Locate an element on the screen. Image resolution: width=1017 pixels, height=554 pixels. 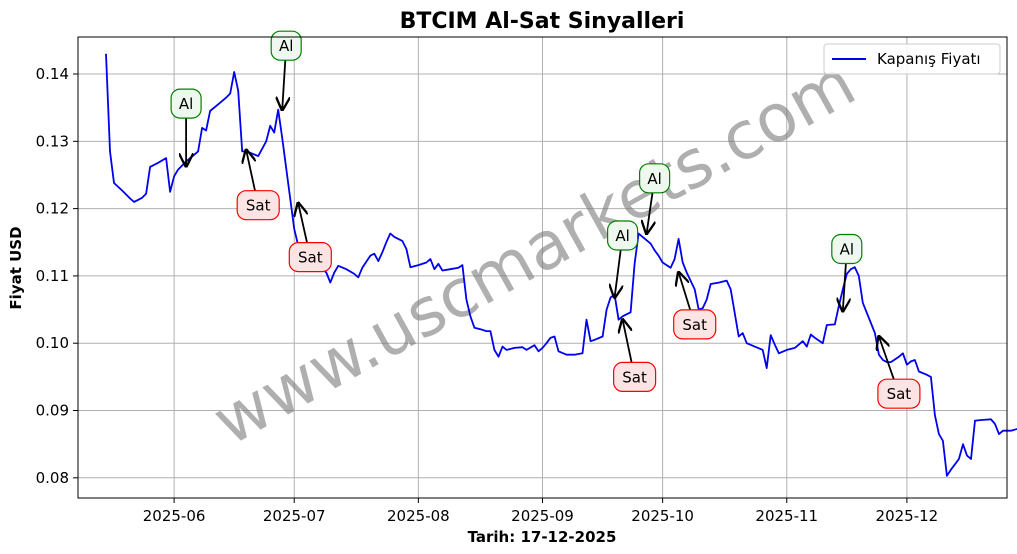
y-tick-label: 0.13 is located at coordinates (52, 141).